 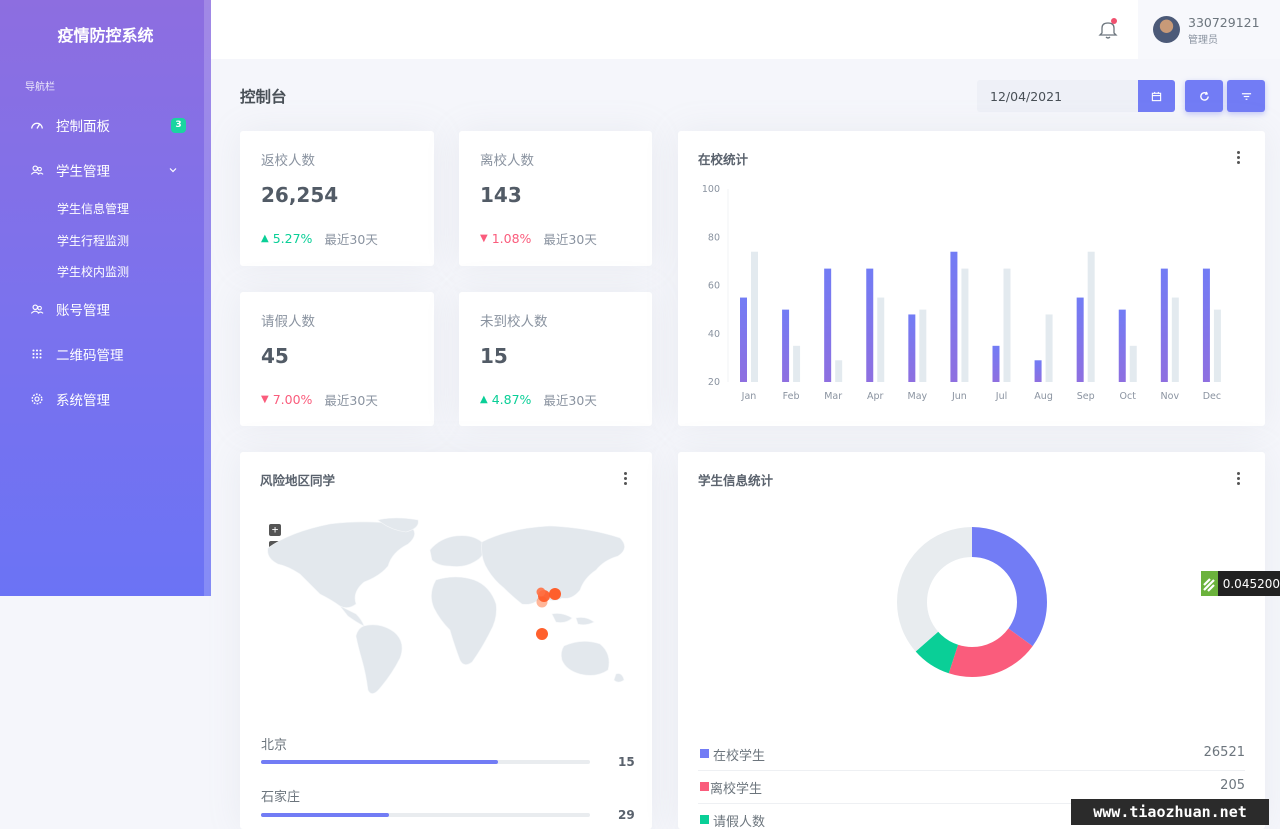 What do you see at coordinates (555, 198) in the screenshot?
I see `stat-card-left: 离校人数 143 ▼ 1.08% 最近30天` at bounding box center [555, 198].